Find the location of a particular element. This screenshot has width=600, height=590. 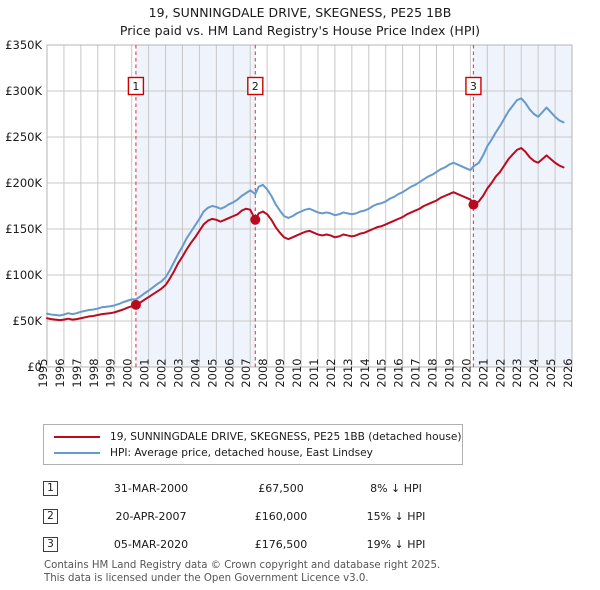

sale-price: £160,000 is located at coordinates (281, 516).